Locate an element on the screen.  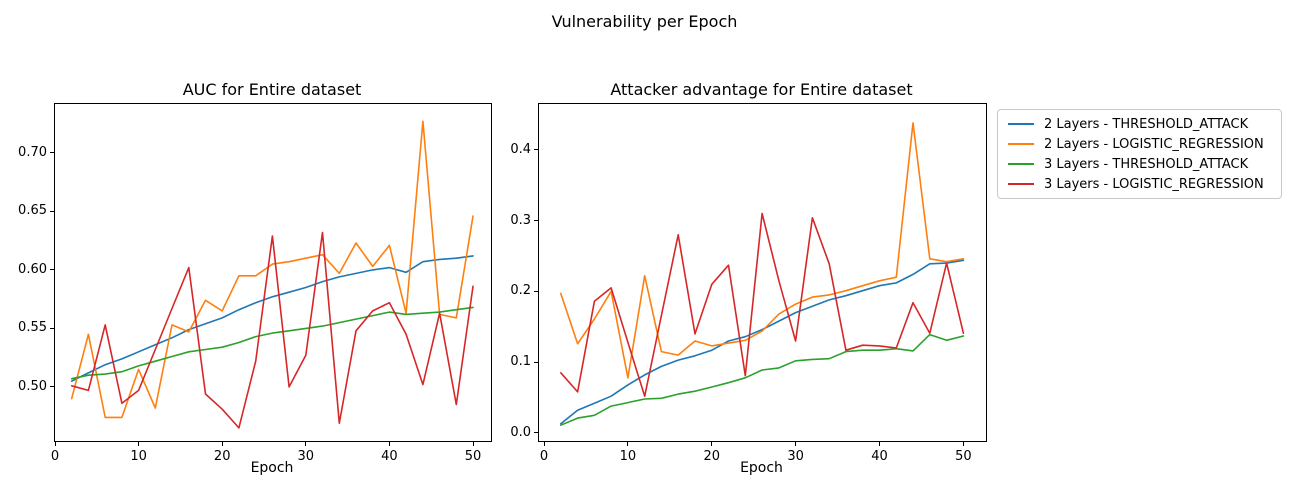
legend-item-2-layers-logistic-regression: 2 Layers - LOGISTIC_REGRESSION is located at coordinates (1139, 144).